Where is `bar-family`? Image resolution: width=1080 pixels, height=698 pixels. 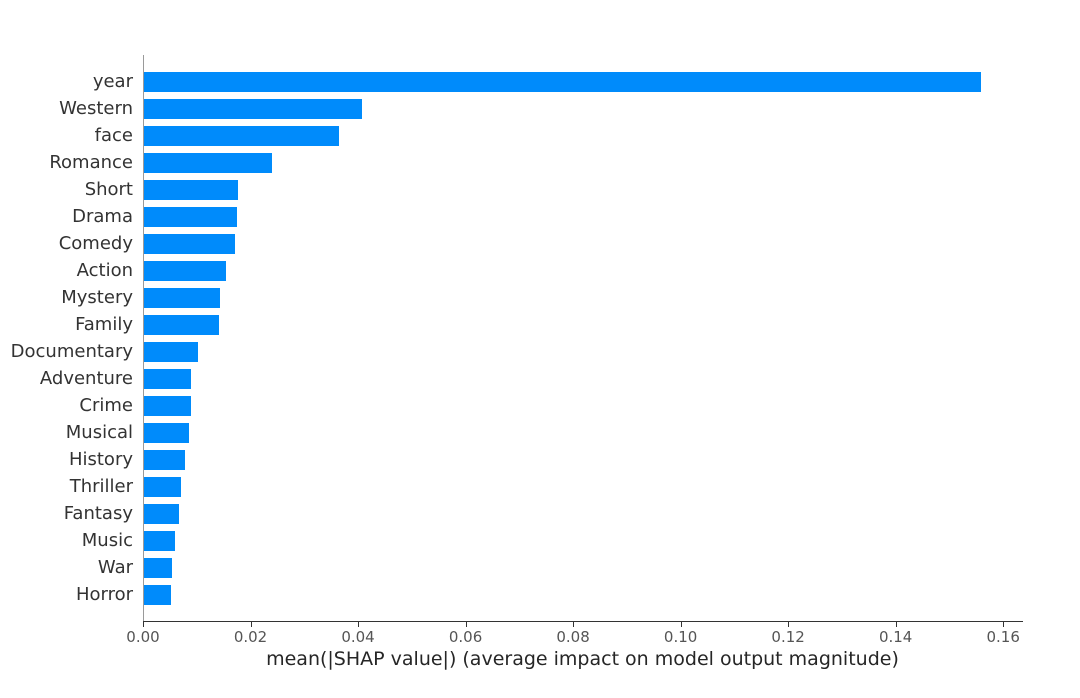
bar-family is located at coordinates (181, 324).